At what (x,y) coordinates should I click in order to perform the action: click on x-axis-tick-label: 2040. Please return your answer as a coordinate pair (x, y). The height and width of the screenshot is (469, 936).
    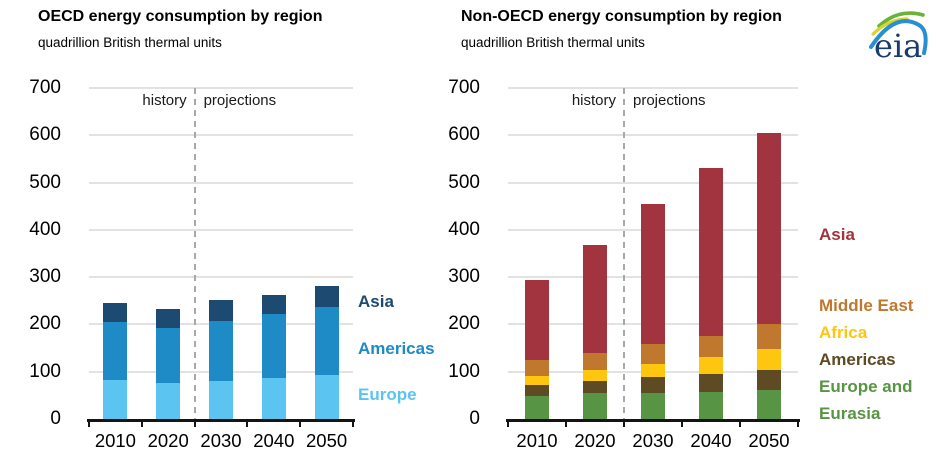
    Looking at the image, I should click on (711, 440).